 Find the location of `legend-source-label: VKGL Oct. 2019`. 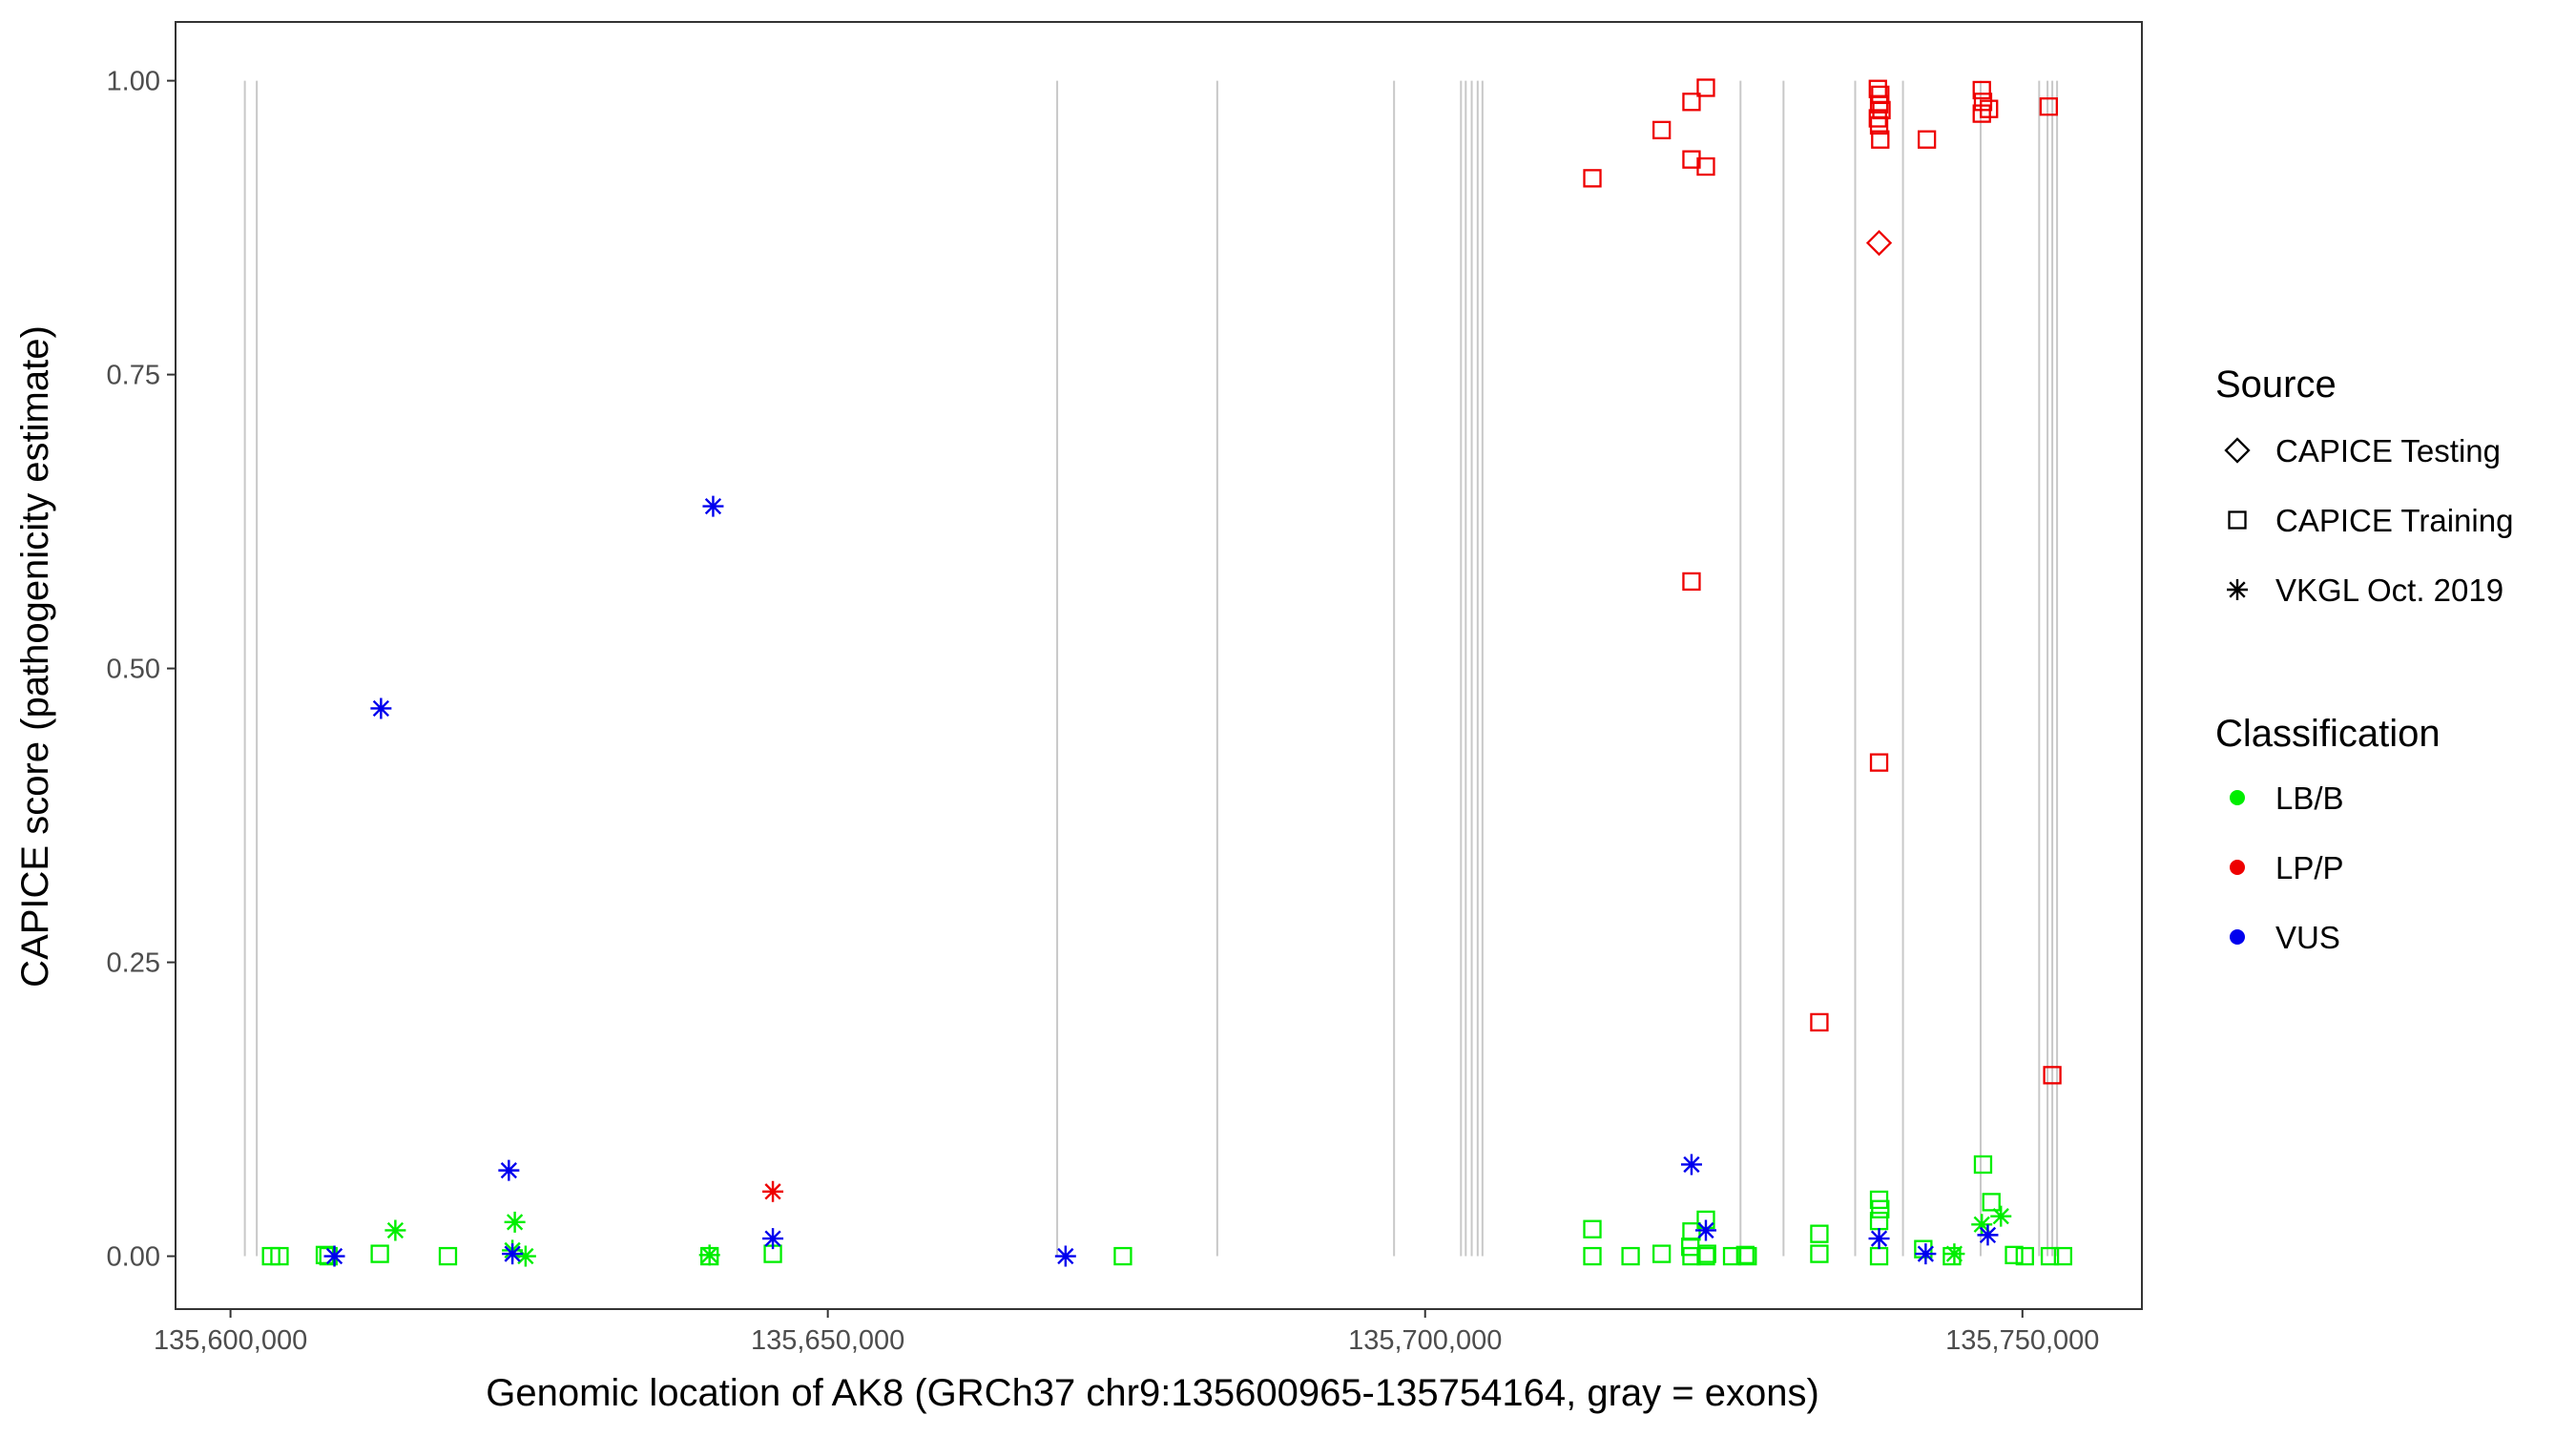

legend-source-label: VKGL Oct. 2019 is located at coordinates (2389, 590).